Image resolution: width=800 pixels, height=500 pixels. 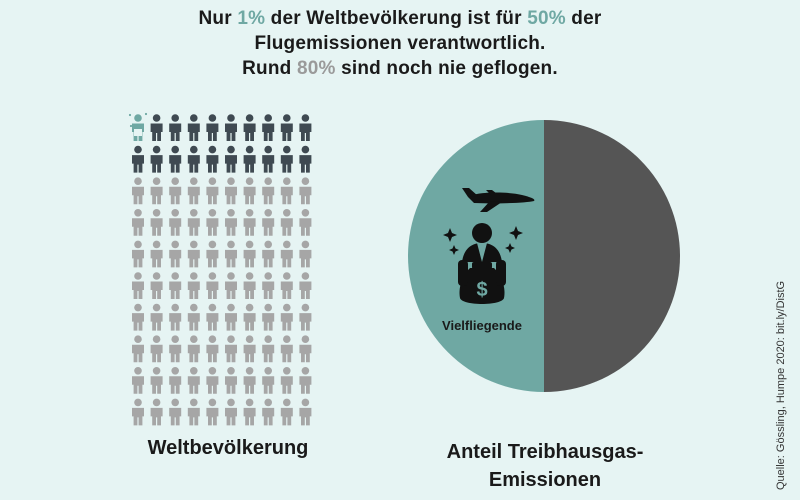 I want to click on highlight-50-percent: 50%, so click(x=546, y=18).